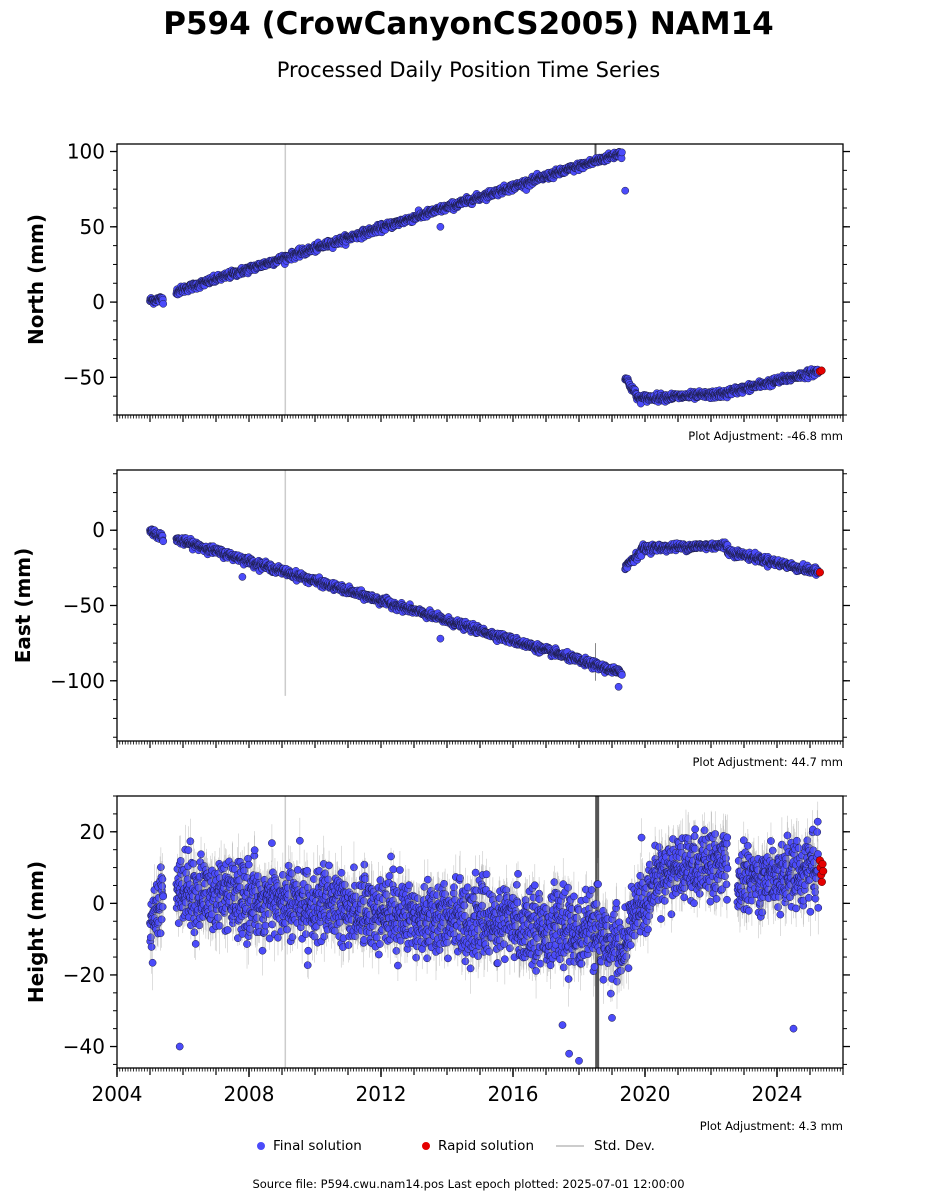  Describe the element at coordinates (36, 279) in the screenshot. I see `y-axis-label: North (mm)` at that location.